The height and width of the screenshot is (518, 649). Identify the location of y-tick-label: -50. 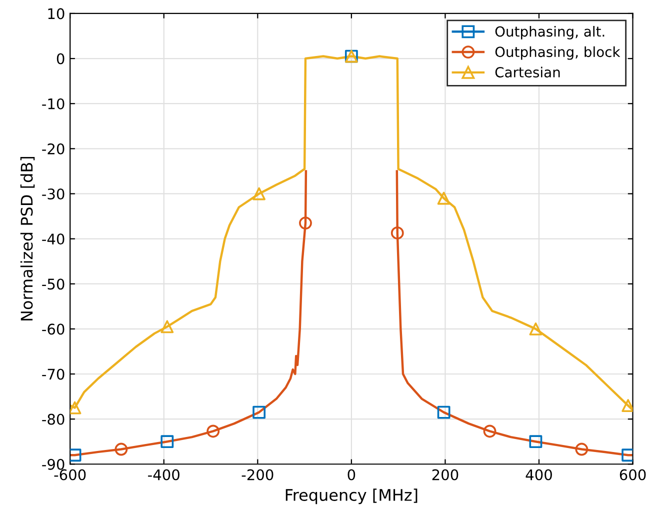
(53, 284).